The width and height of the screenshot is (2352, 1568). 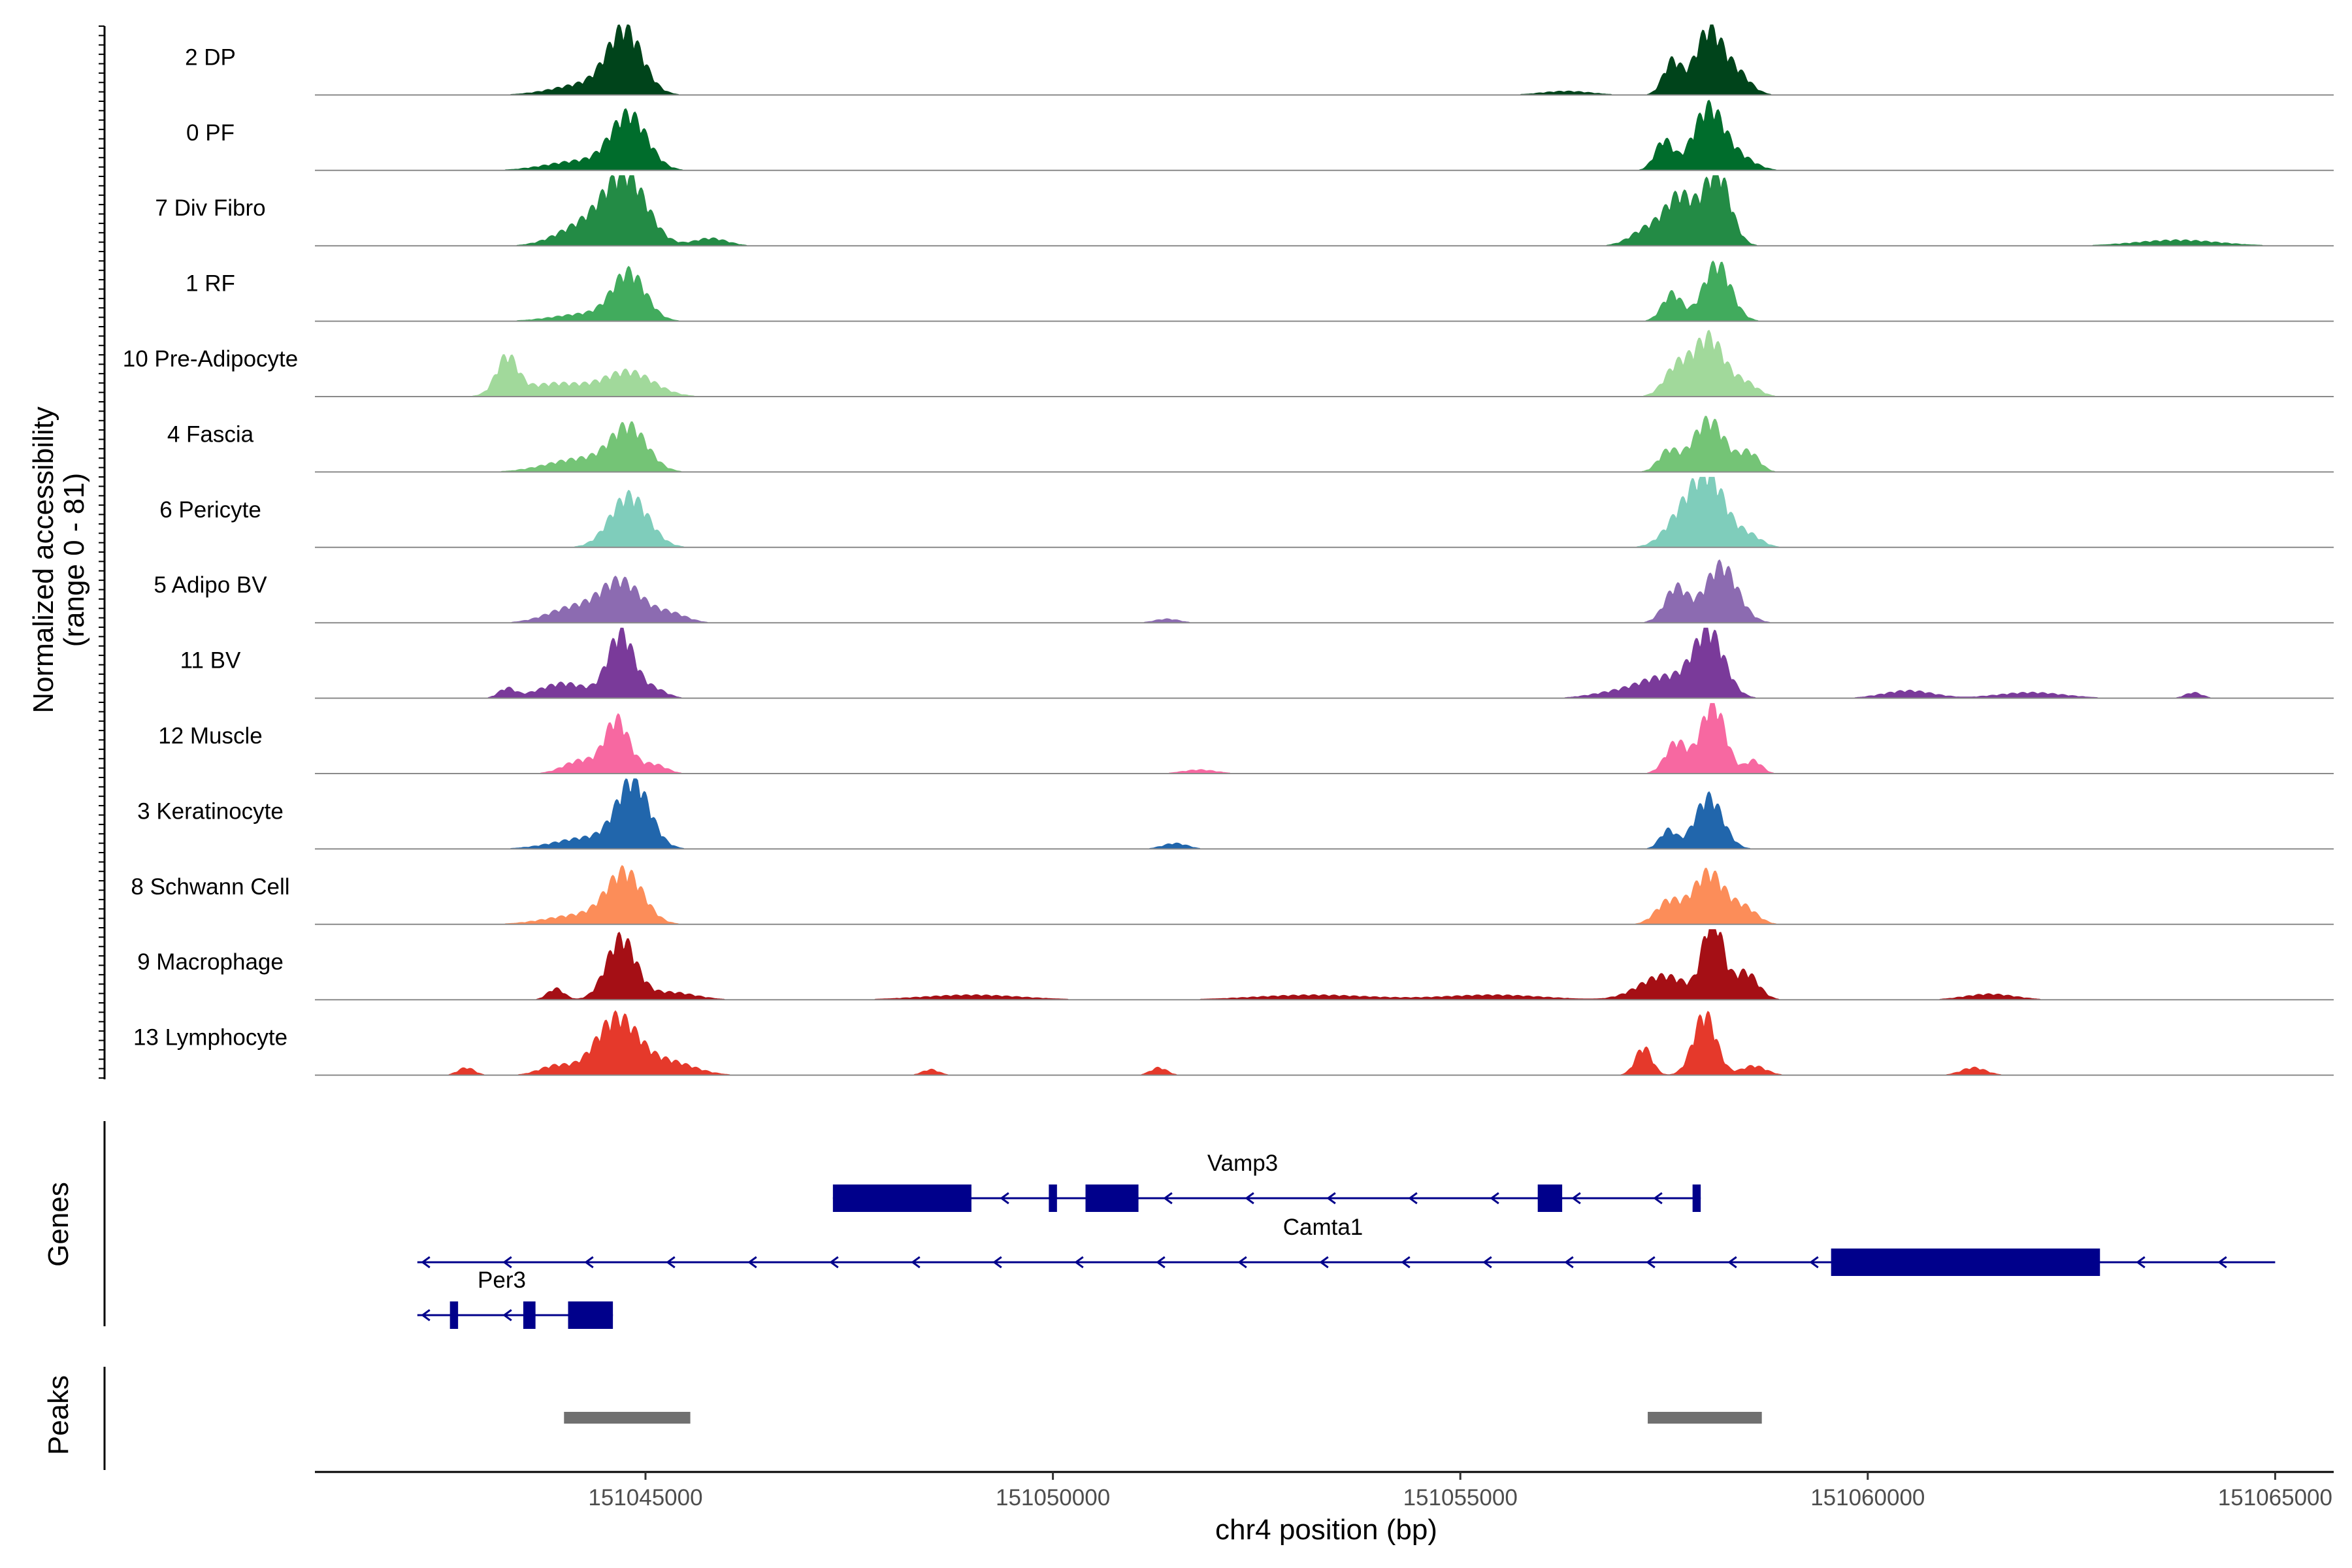 I want to click on track-5: 10 Pre-Adipocyte, so click(x=1228, y=363).